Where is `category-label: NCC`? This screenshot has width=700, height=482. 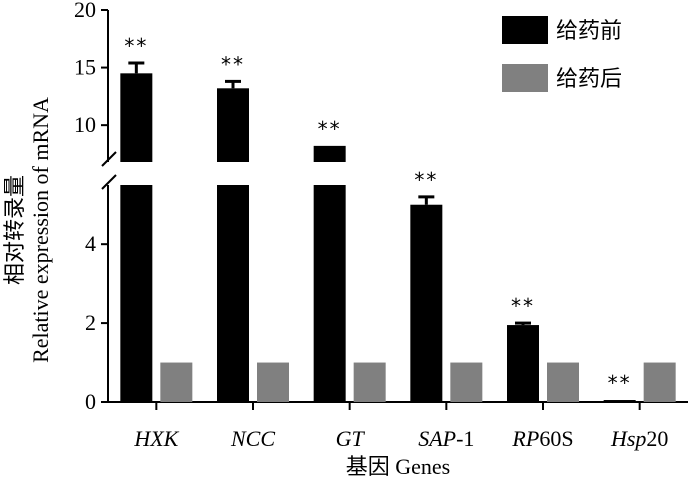
category-label: NCC is located at coordinates (252, 438).